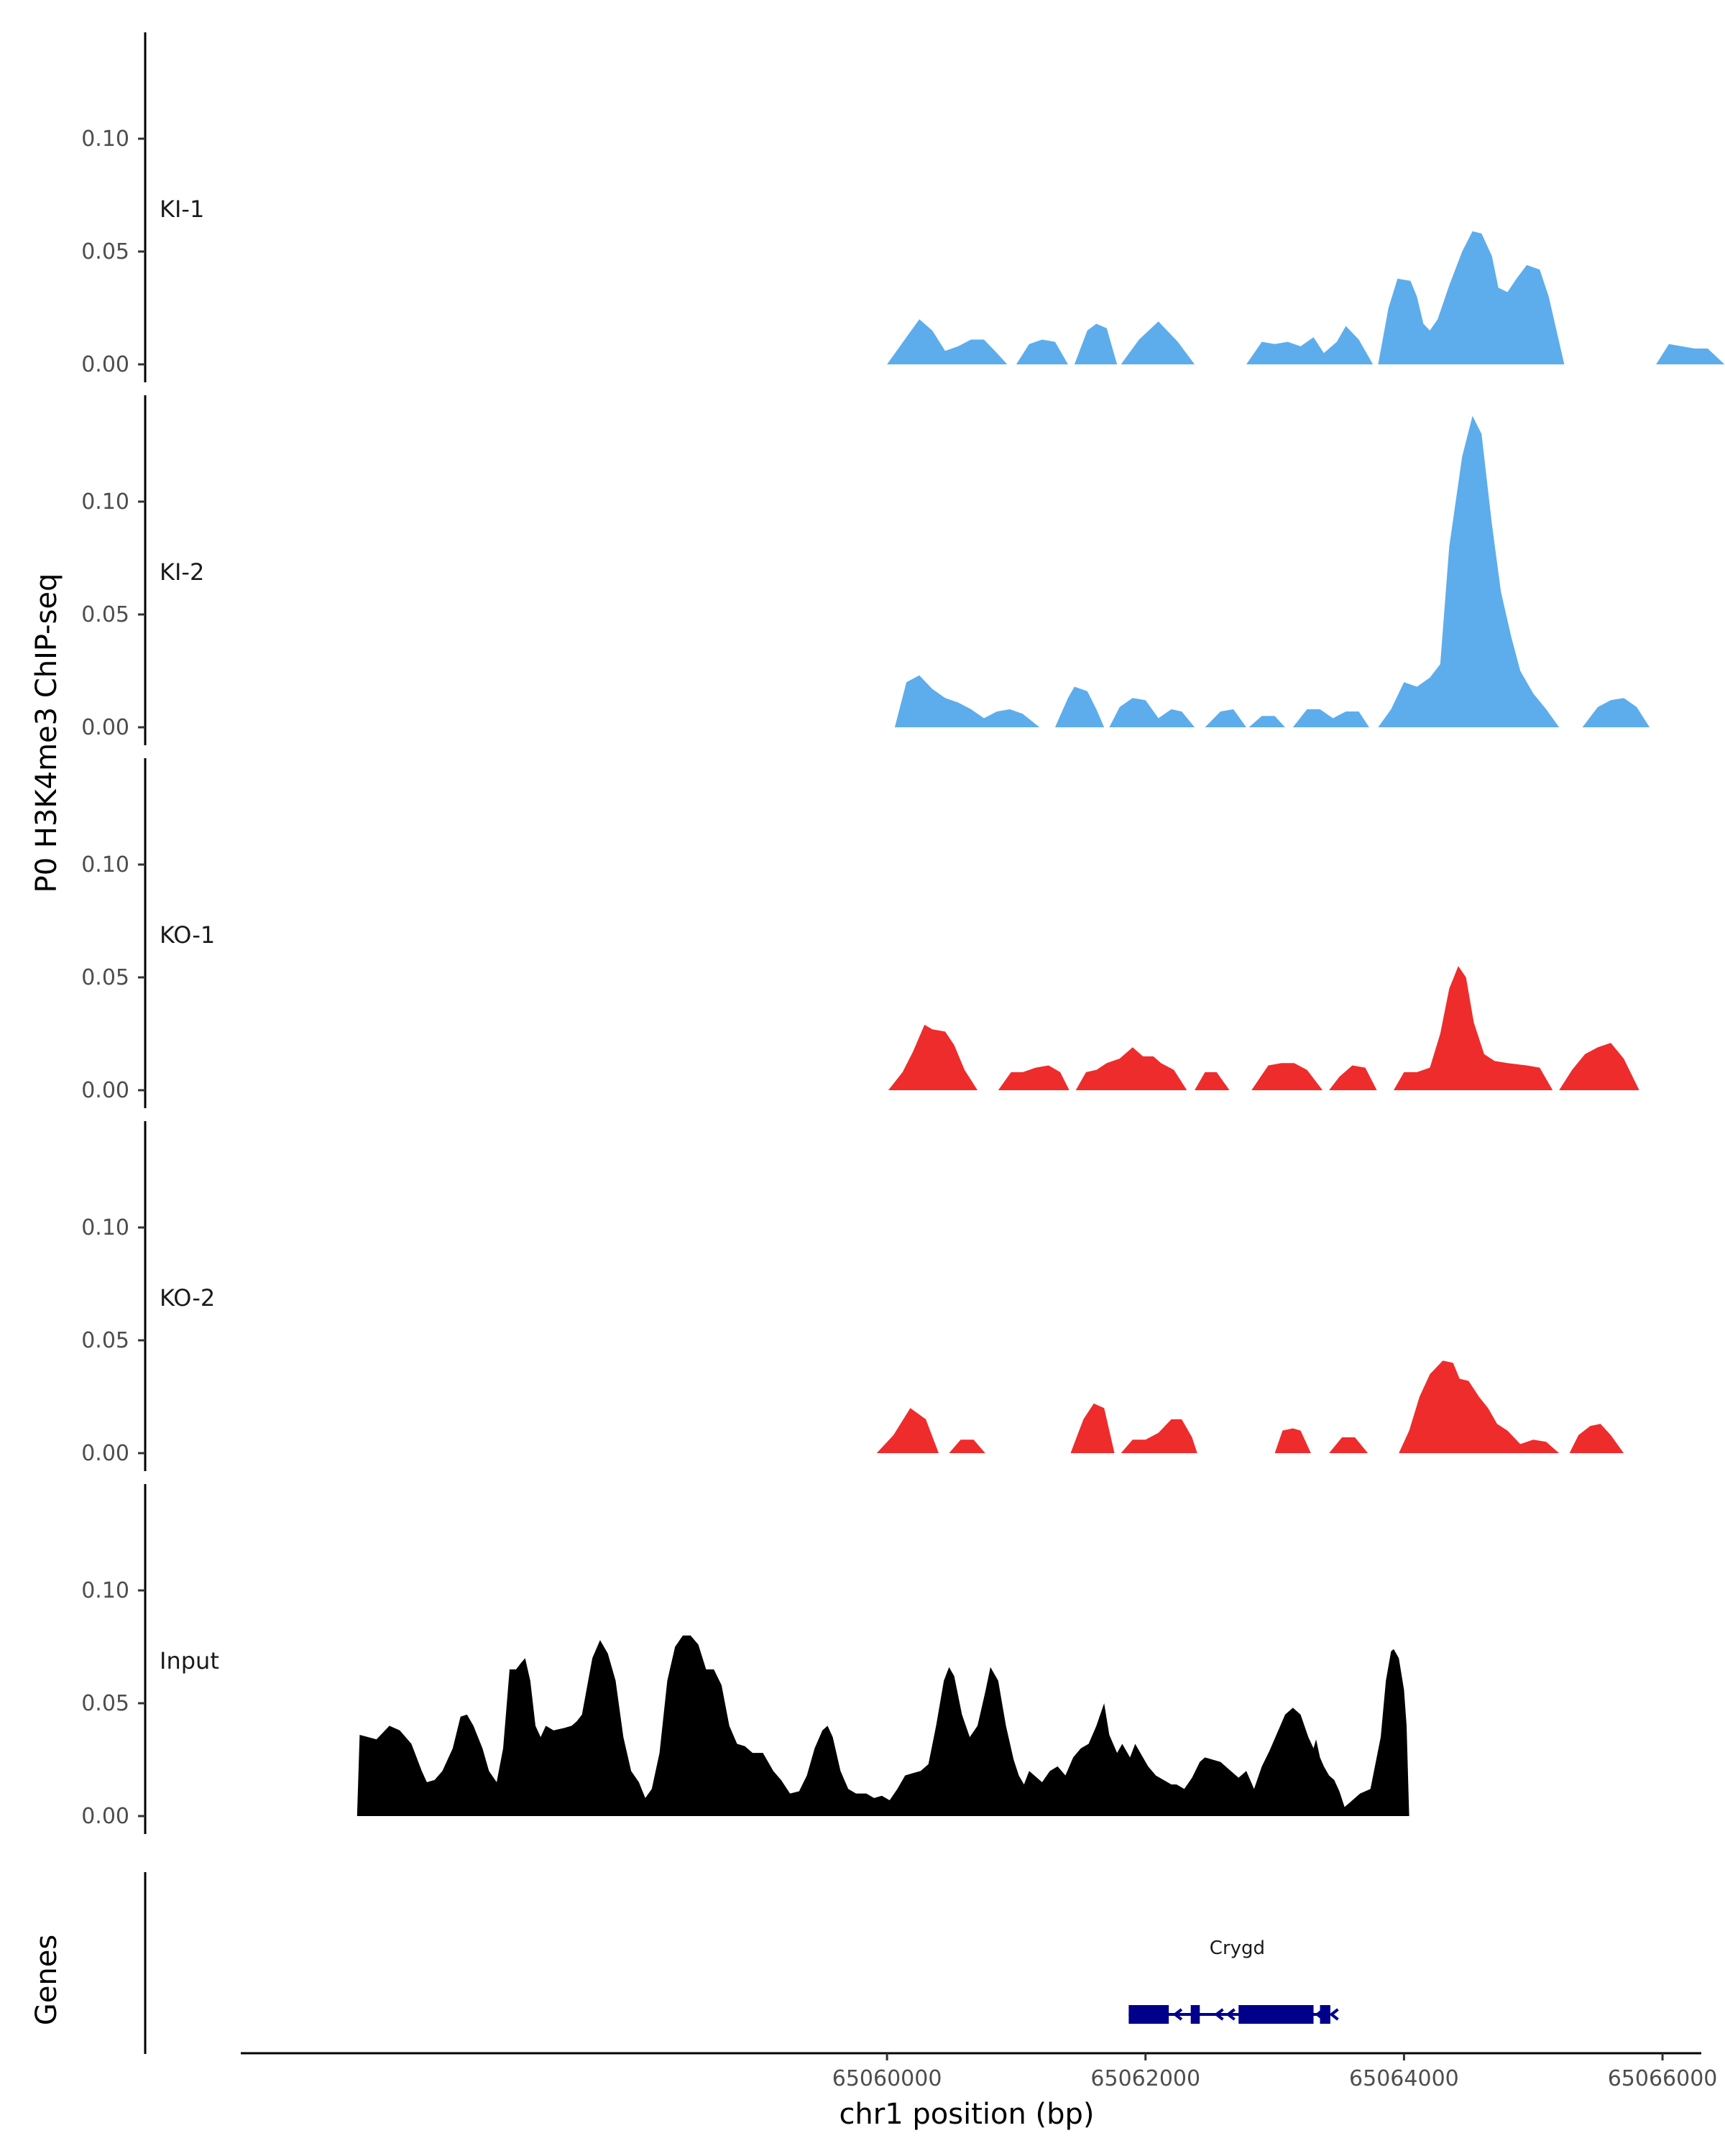  I want to click on x-tick-label: 65060000, so click(887, 2078).